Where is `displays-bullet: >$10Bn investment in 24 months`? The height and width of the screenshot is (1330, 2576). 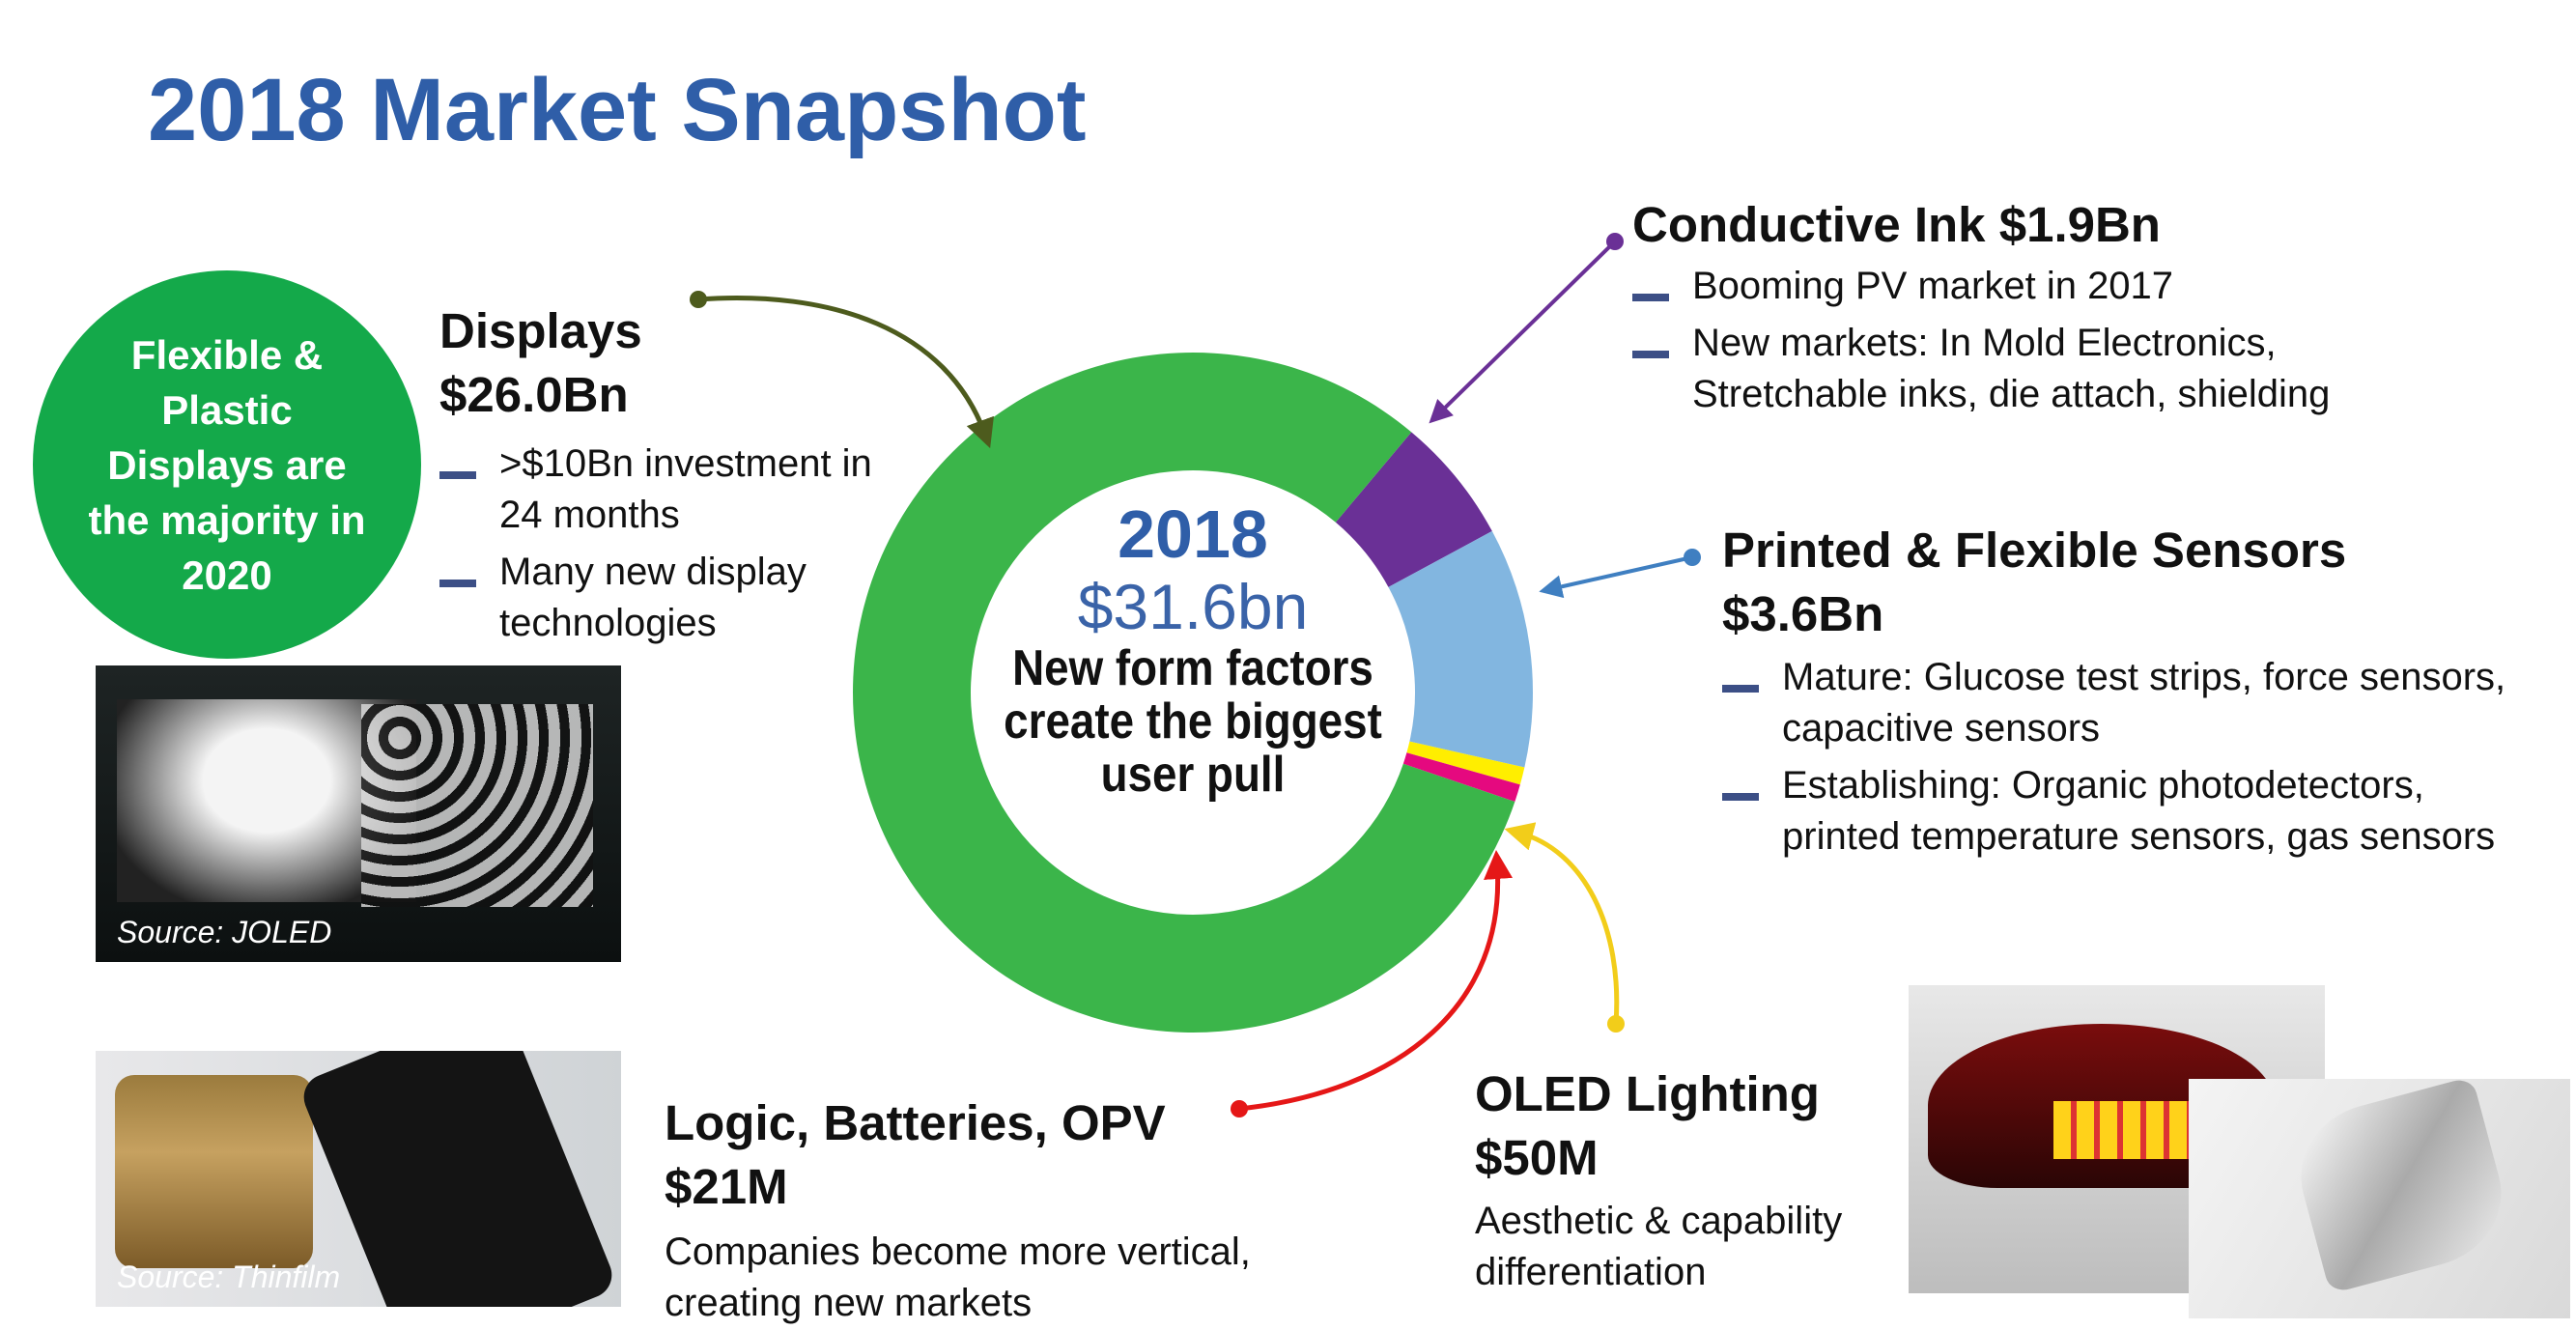
displays-bullet: >$10Bn investment in 24 months is located at coordinates (661, 490).